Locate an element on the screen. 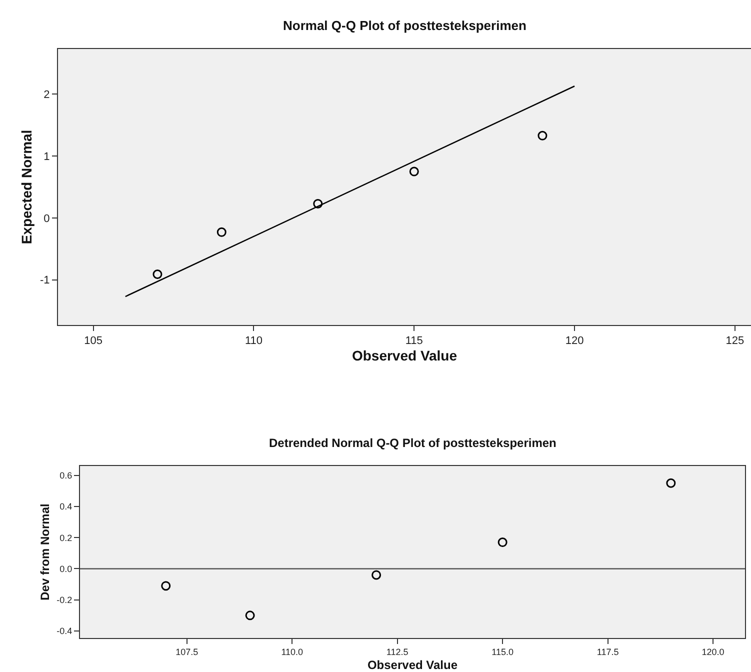  x-tick-label: 105 is located at coordinates (93, 341).